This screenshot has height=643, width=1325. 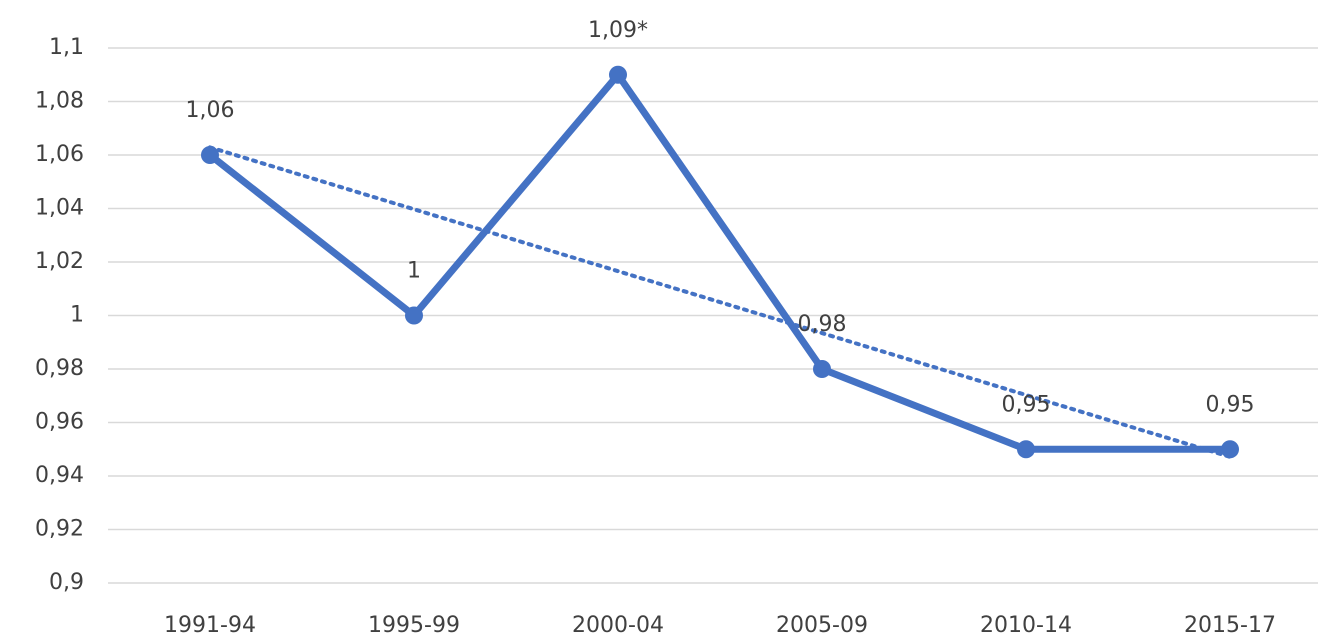 I want to click on y-tick-label: 0,96, so click(x=59, y=422).